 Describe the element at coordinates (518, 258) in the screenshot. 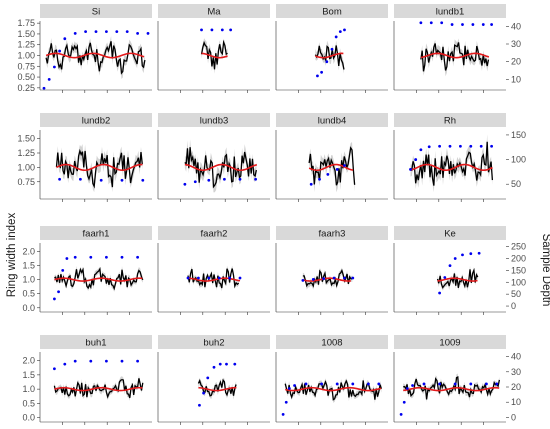

I see `y-tick-label-right: 200` at that location.